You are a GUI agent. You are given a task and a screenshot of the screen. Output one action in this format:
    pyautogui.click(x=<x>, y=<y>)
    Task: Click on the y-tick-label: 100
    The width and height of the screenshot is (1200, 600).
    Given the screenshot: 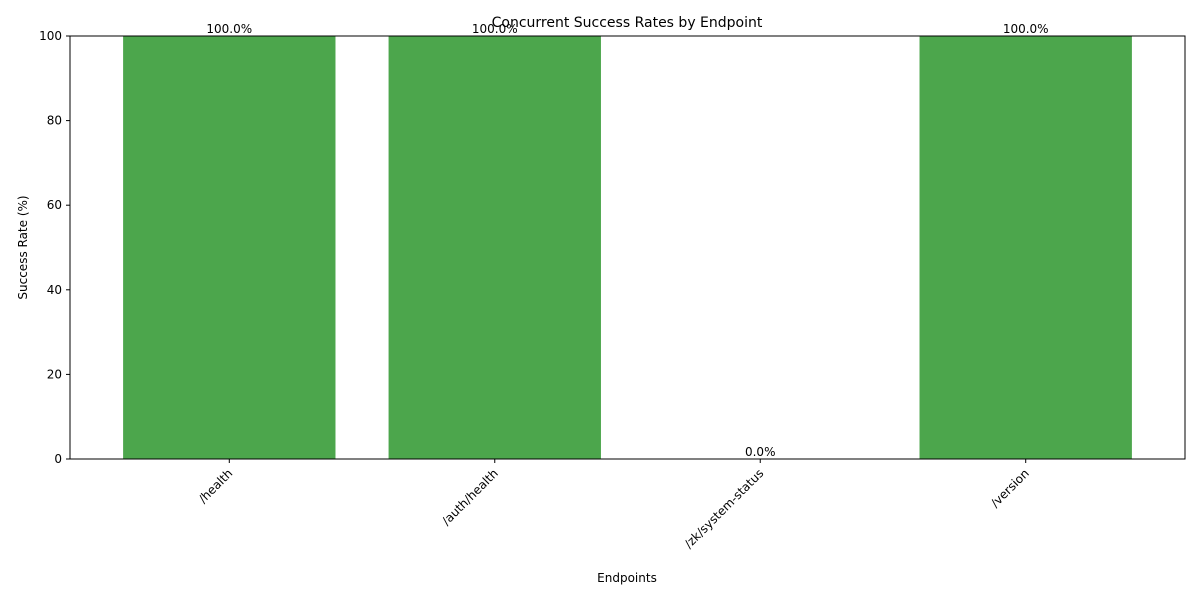 What is the action you would take?
    pyautogui.click(x=50, y=36)
    